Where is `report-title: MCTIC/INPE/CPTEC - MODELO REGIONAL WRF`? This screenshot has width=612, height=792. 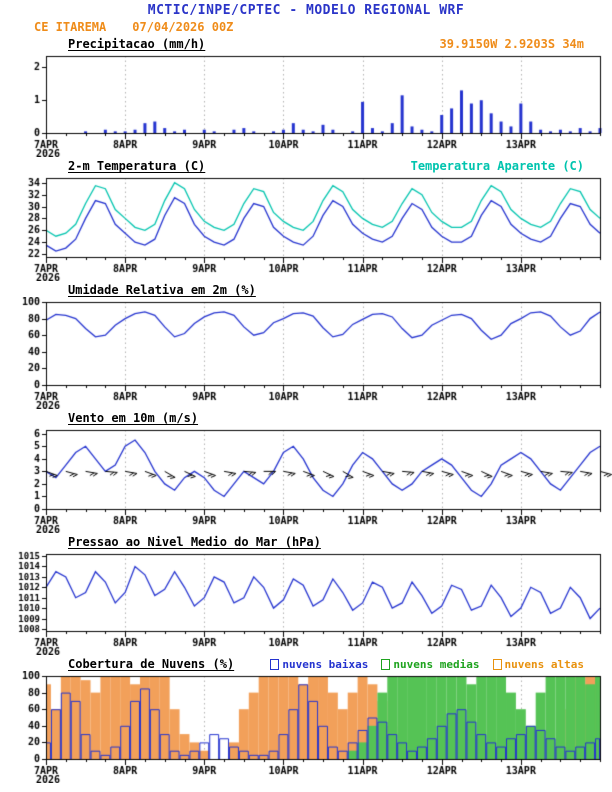 report-title: MCTIC/INPE/CPTEC - MODELO REGIONAL WRF is located at coordinates (306, 10).